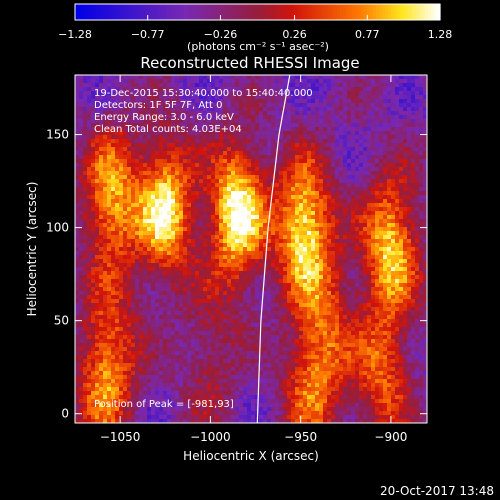 Image resolution: width=500 pixels, height=500 pixels. Describe the element at coordinates (300, 437) in the screenshot. I see `x-tick-label: −950` at that location.